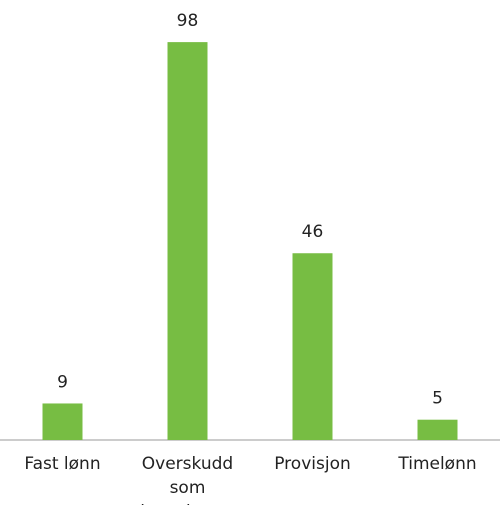 The image size is (500, 505). I want to click on x-tick-label: Provisjon, so click(312, 464).